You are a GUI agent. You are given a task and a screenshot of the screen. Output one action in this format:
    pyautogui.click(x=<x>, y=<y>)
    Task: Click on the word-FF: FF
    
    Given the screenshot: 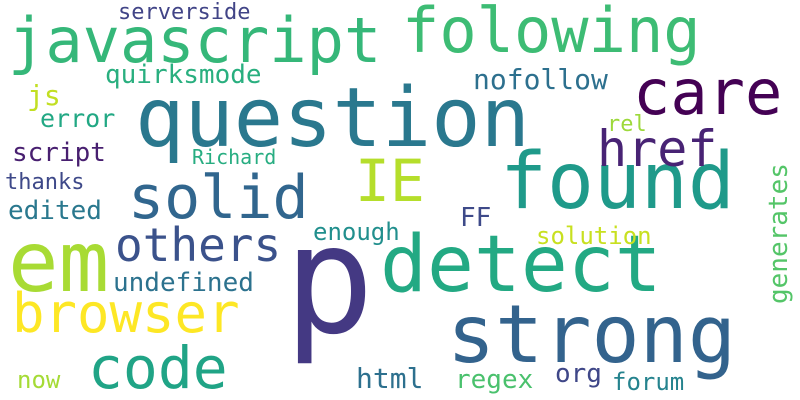 What is the action you would take?
    pyautogui.click(x=476, y=218)
    